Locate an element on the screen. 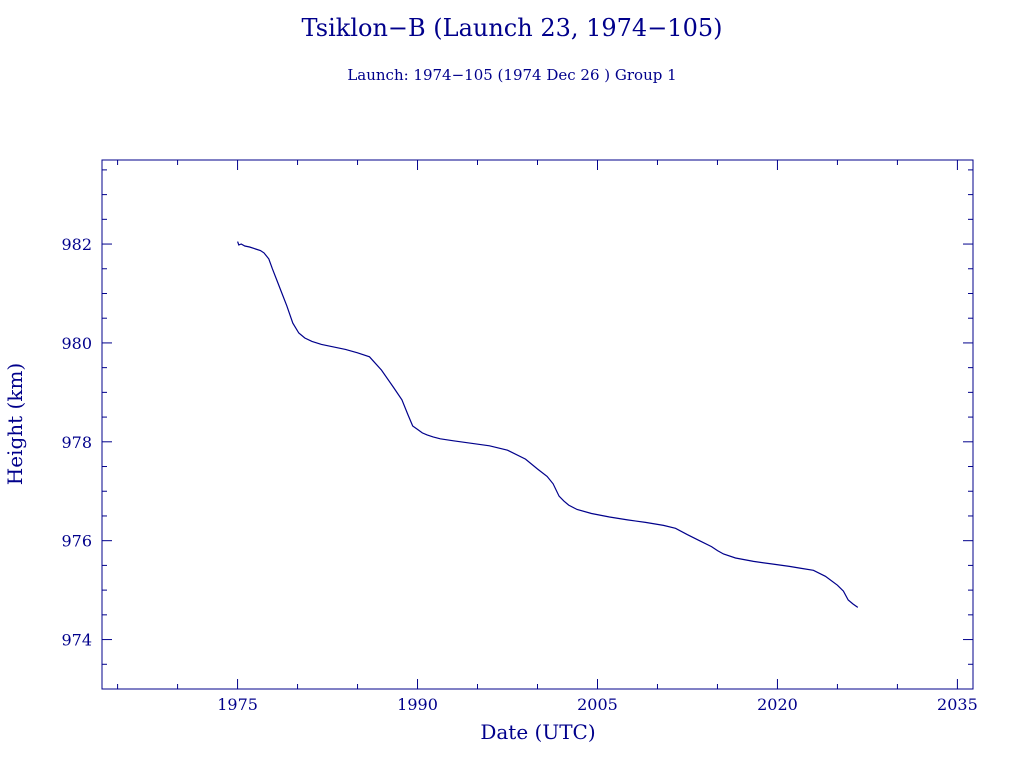  y-tick-label: 974 is located at coordinates (76, 640).